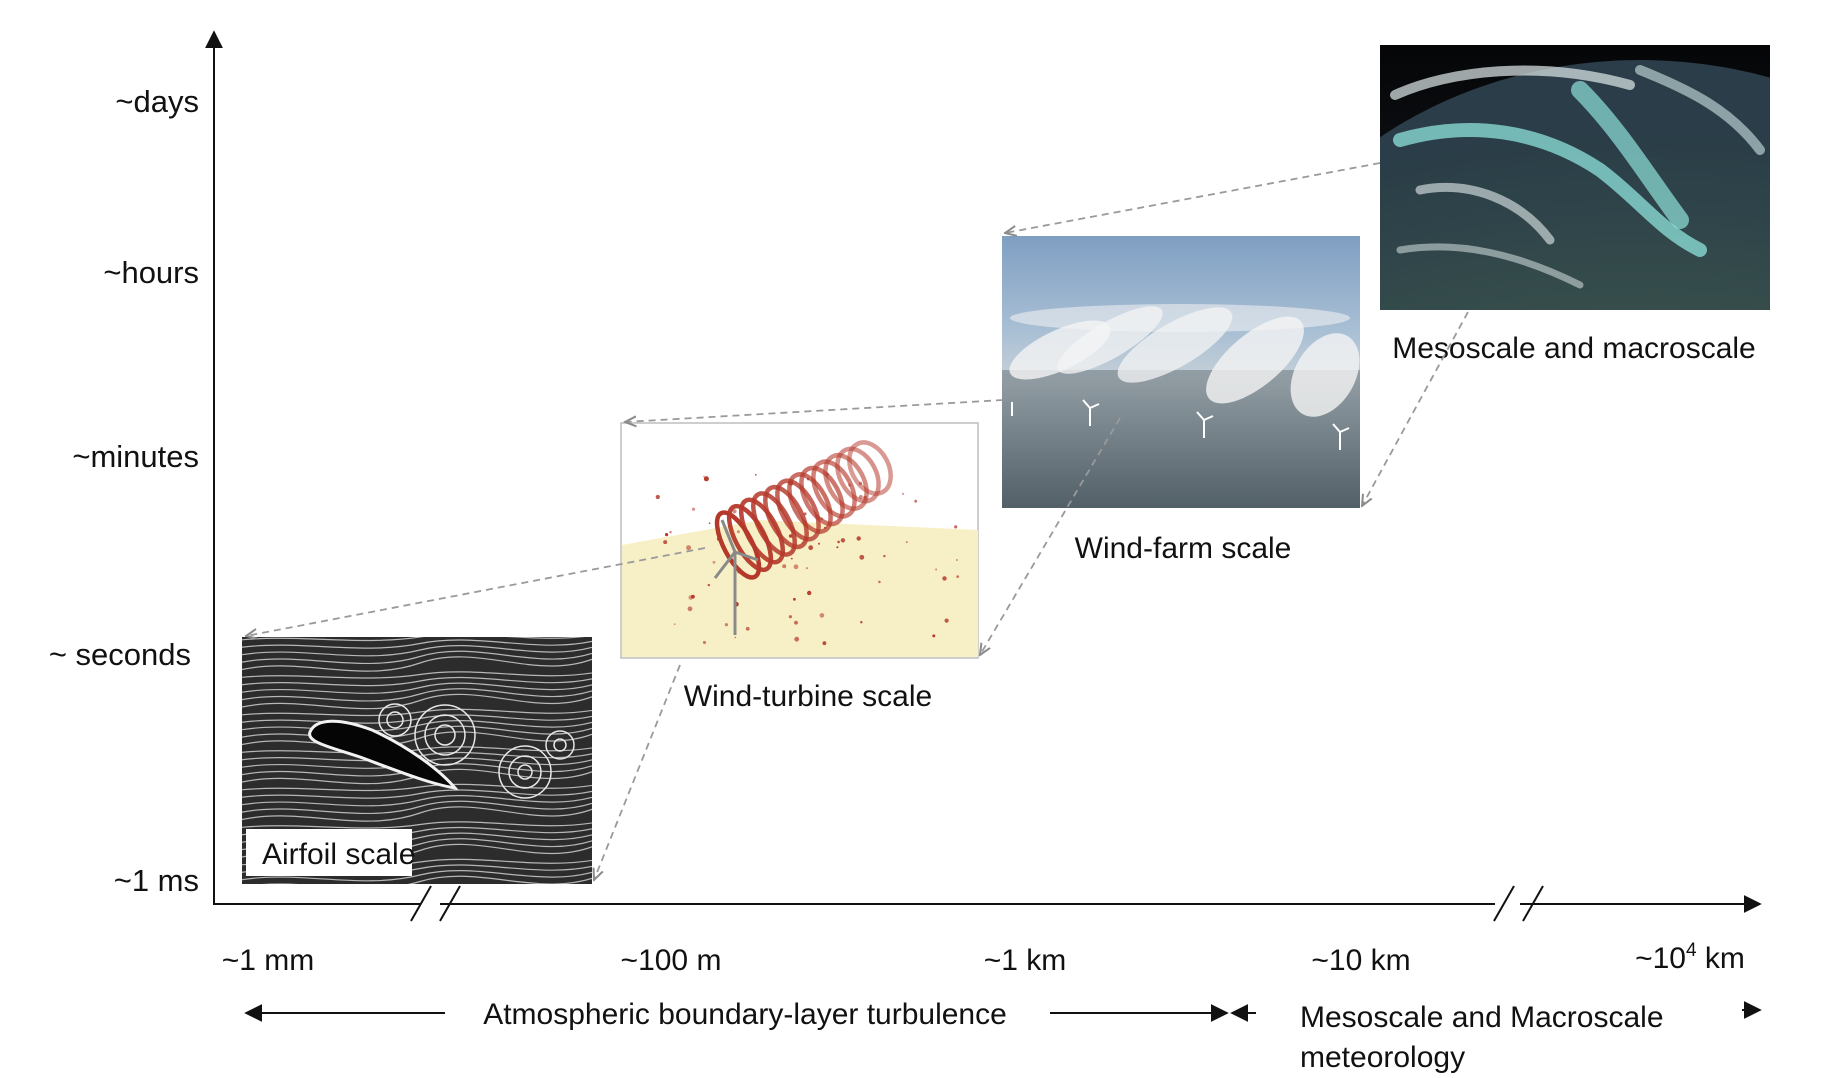  Describe the element at coordinates (1180, 424) in the screenshot. I see `wind-turbines` at that location.